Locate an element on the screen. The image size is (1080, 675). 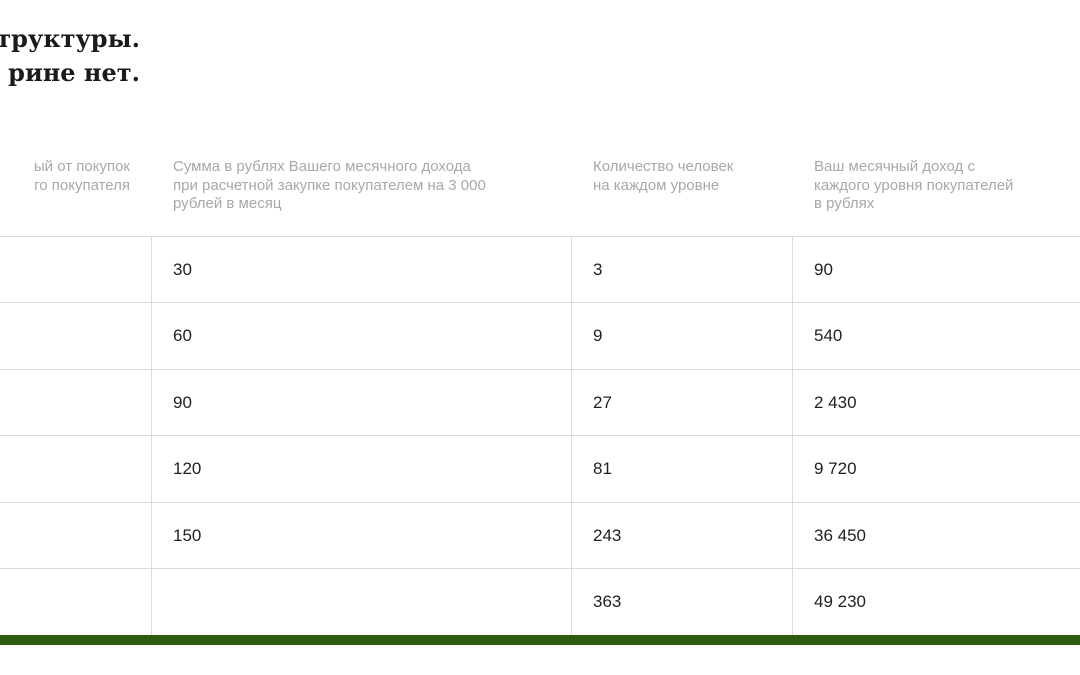
section-heading: труктуры. рине нет. is located at coordinates (70, 56).